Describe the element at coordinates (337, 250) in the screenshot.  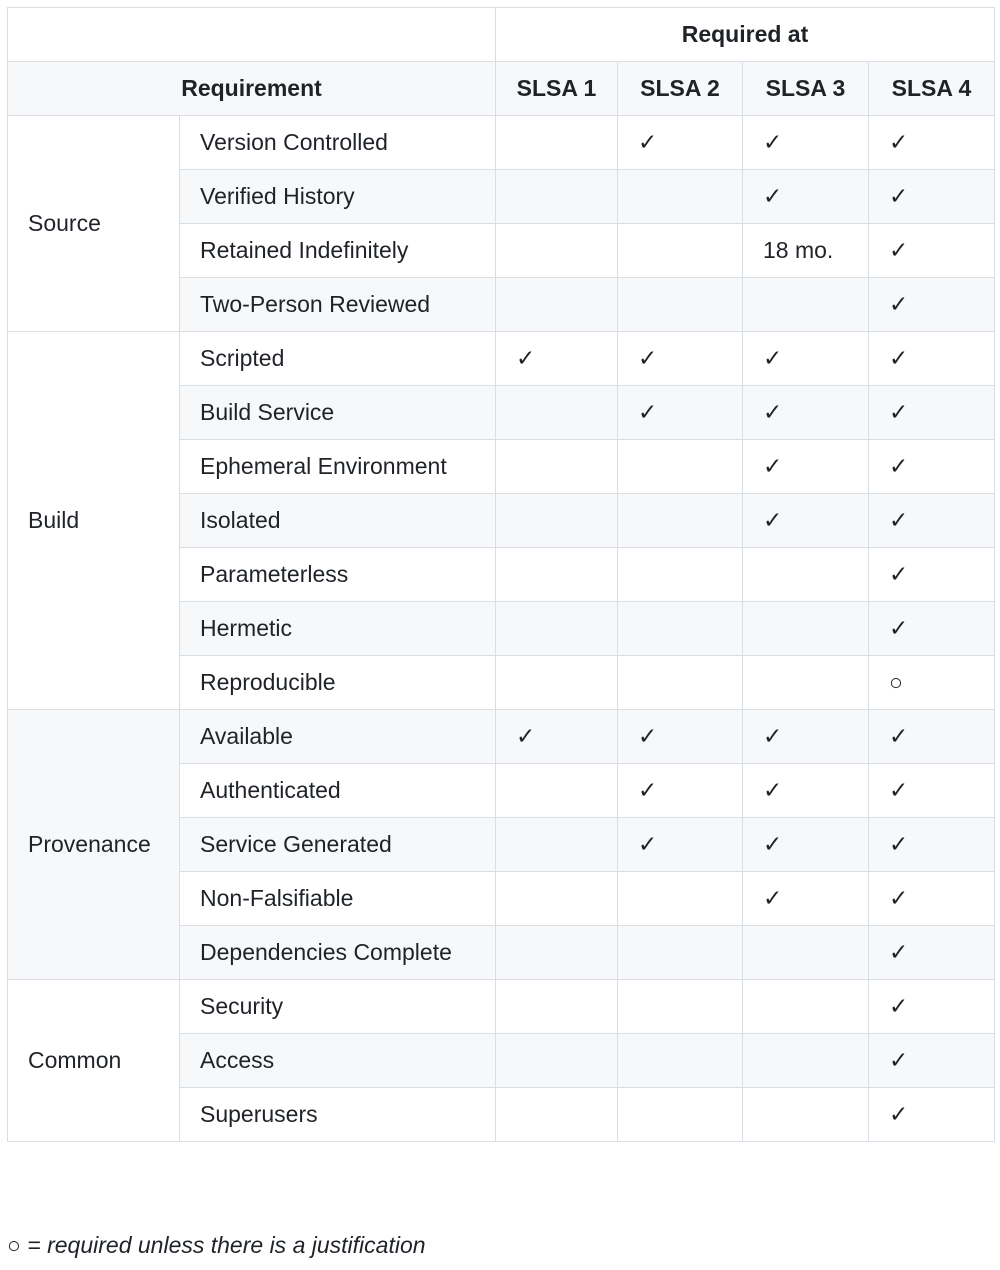
I see `requirement-cell: Retained Indefinitely` at that location.